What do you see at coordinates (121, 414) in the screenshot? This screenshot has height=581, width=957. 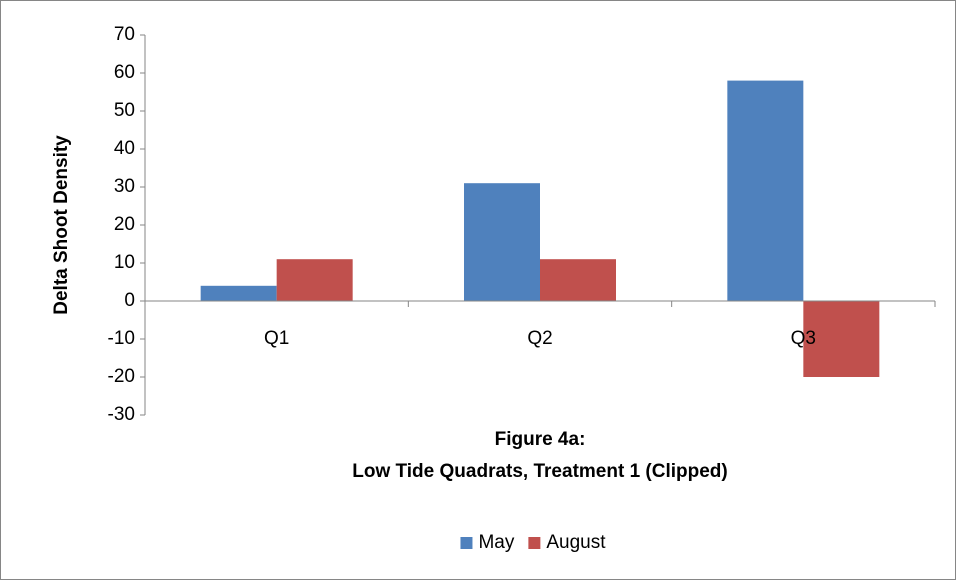 I see `y-tick-label: -30` at bounding box center [121, 414].